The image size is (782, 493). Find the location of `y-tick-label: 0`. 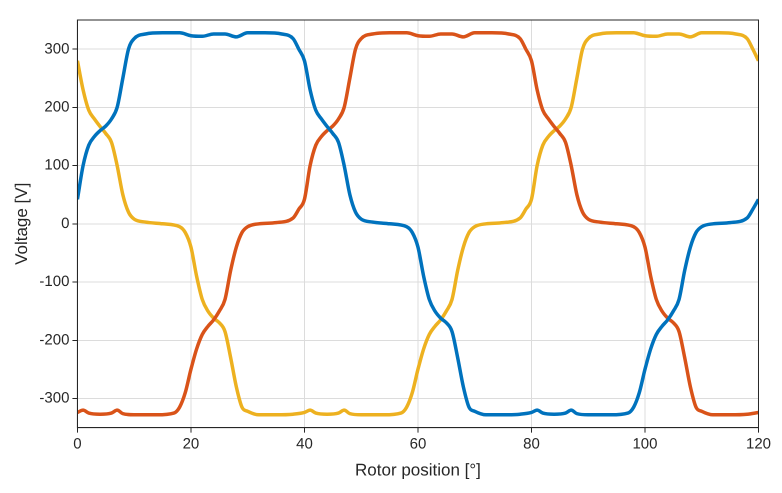

y-tick-label: 0 is located at coordinates (65, 223).